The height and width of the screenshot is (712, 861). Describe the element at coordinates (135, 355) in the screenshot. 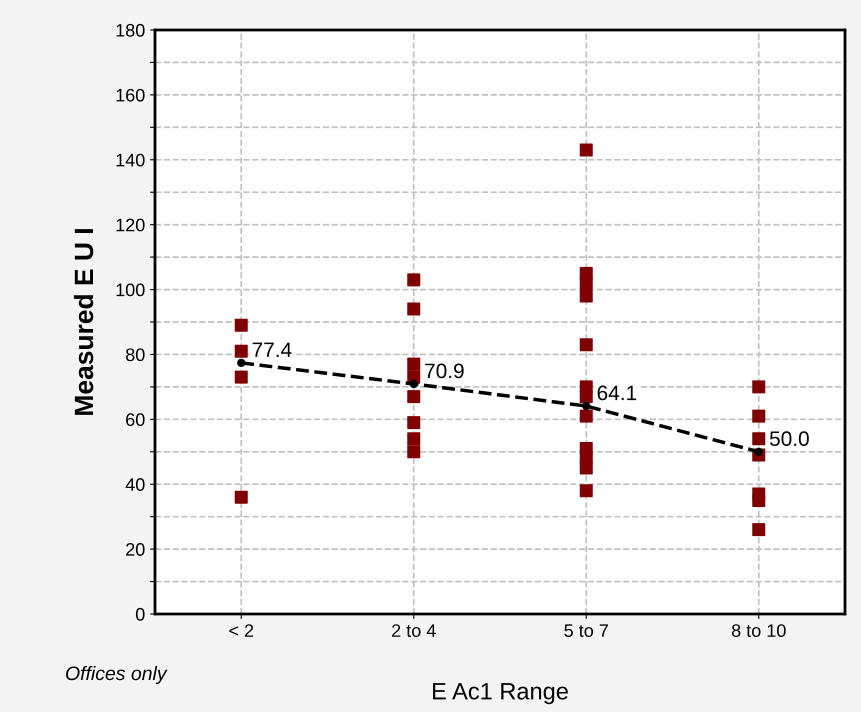

I see `y-tick-label: 80` at that location.